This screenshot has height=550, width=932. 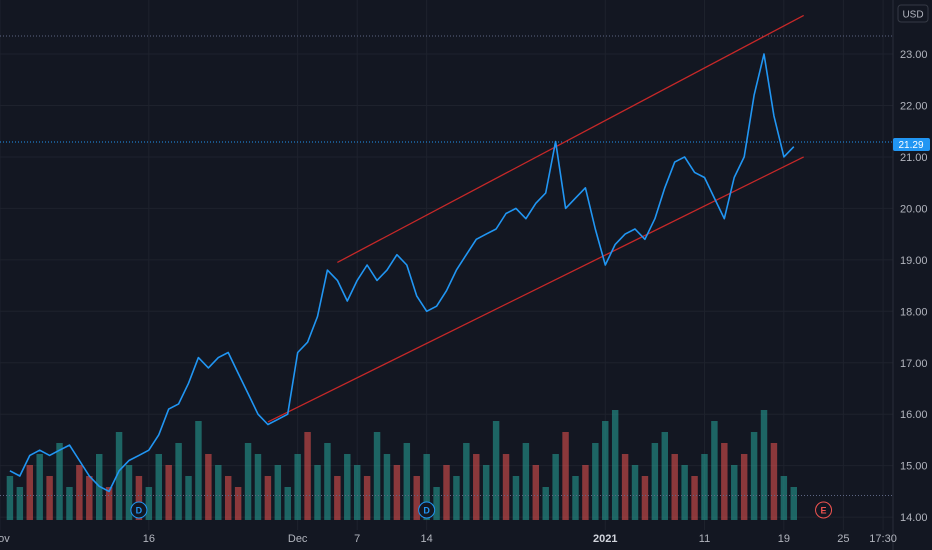 I want to click on y-tick-label: 23.00, so click(x=914, y=55).